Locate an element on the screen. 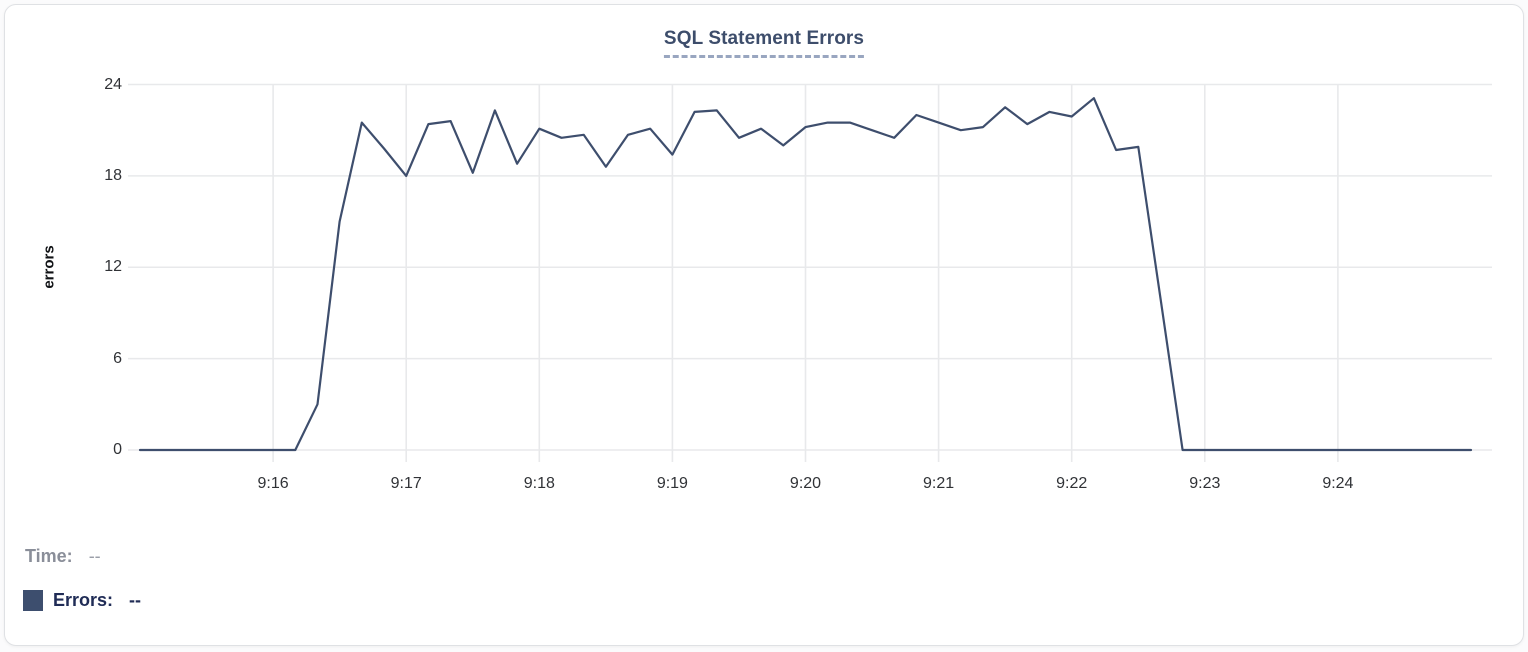 The image size is (1528, 652). y-axis-tick-label: 18 is located at coordinates (113, 175).